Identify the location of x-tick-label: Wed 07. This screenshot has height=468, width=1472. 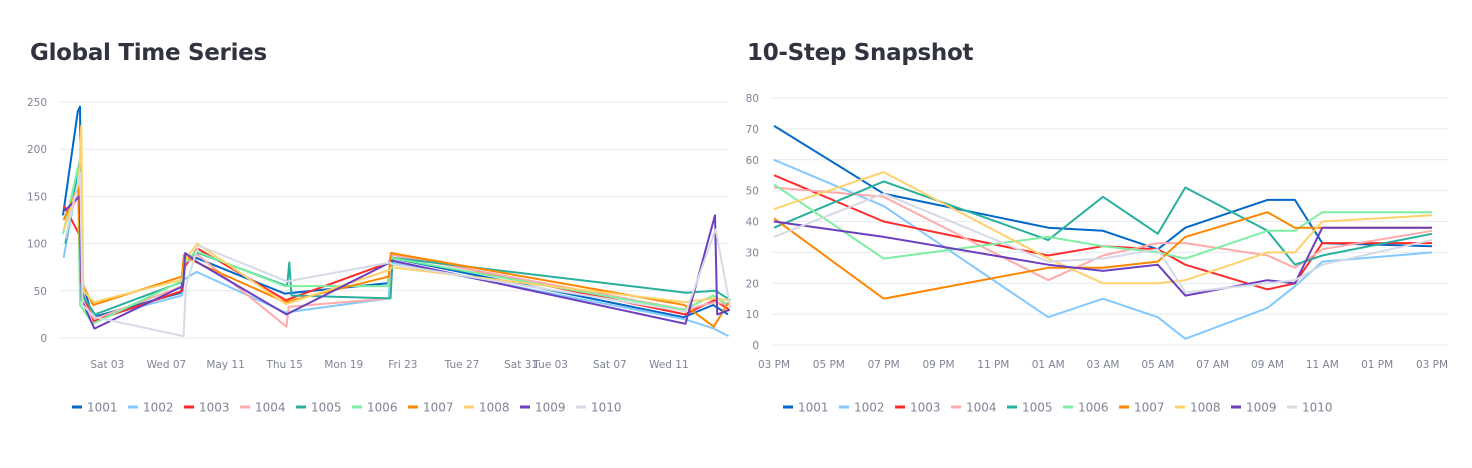
(167, 365).